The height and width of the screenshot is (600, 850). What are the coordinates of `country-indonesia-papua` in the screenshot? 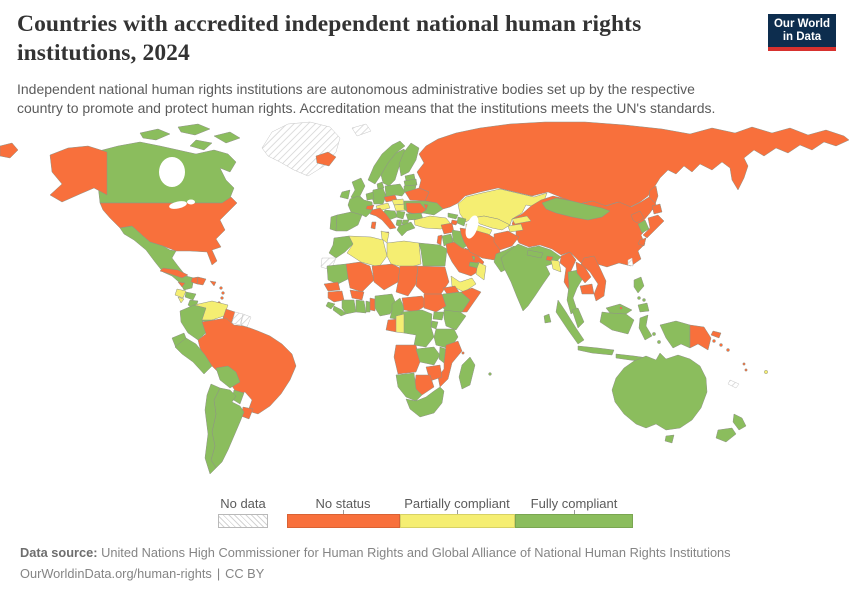 It's located at (675, 334).